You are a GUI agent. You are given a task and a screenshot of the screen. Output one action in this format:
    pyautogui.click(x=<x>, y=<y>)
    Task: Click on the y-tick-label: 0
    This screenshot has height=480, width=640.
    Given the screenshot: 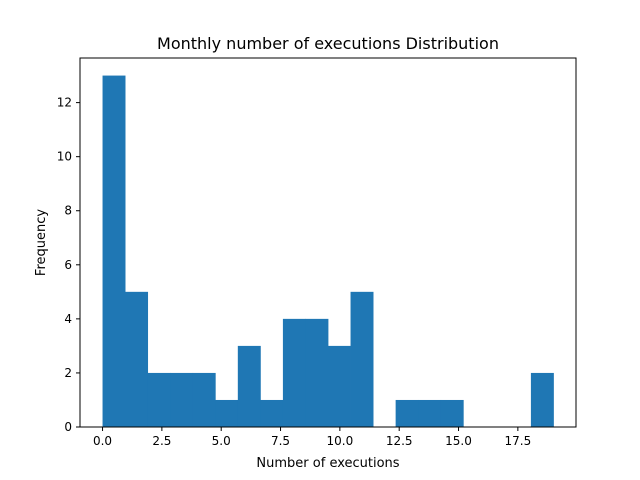 What is the action you would take?
    pyautogui.click(x=68, y=427)
    